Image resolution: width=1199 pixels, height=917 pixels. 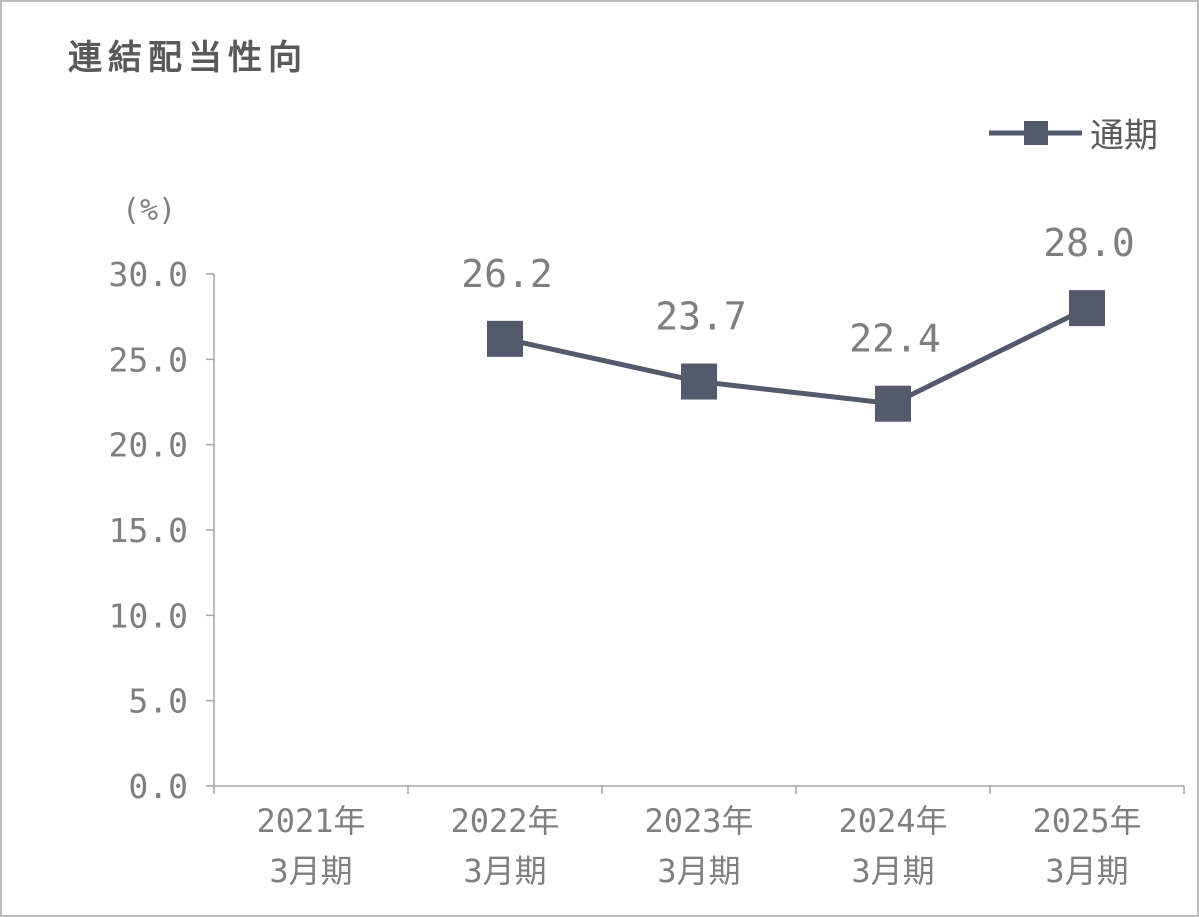 I want to click on x-category-label: 2024年, so click(x=892, y=821).